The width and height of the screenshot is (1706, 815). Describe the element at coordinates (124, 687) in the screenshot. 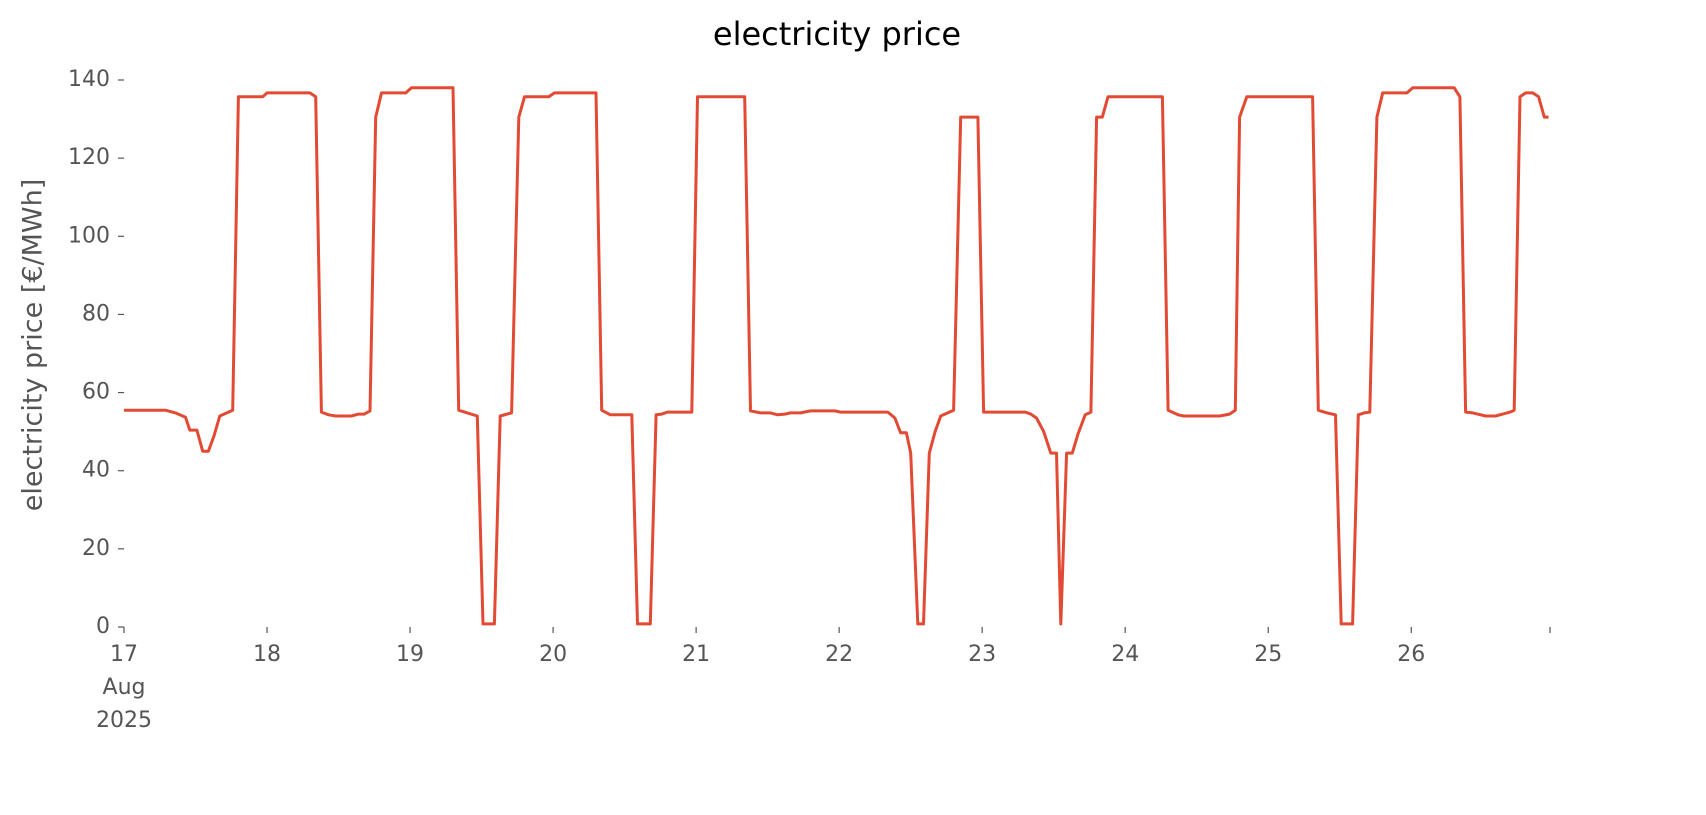

I see `x-tick-label: 17 Aug 2025` at that location.